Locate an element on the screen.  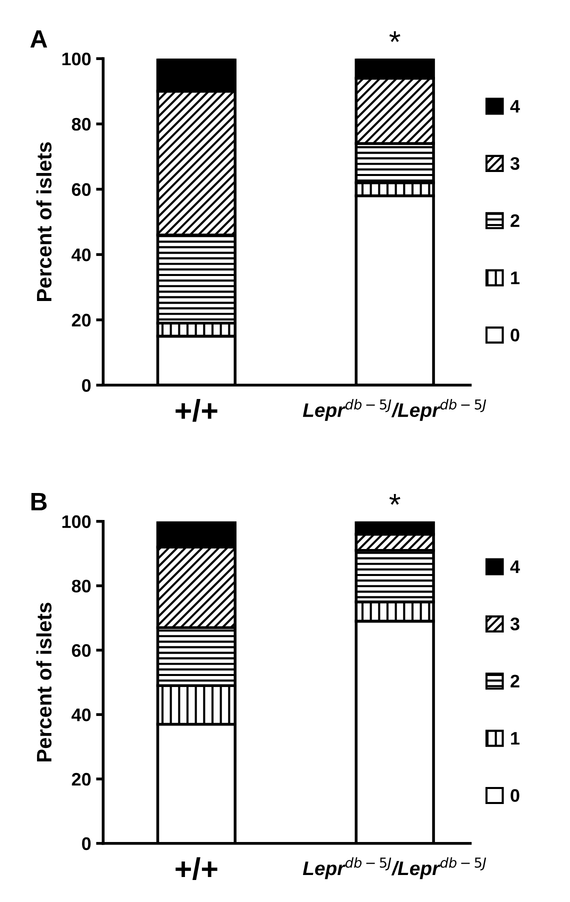
chart-title: A is located at coordinates (39, 39).